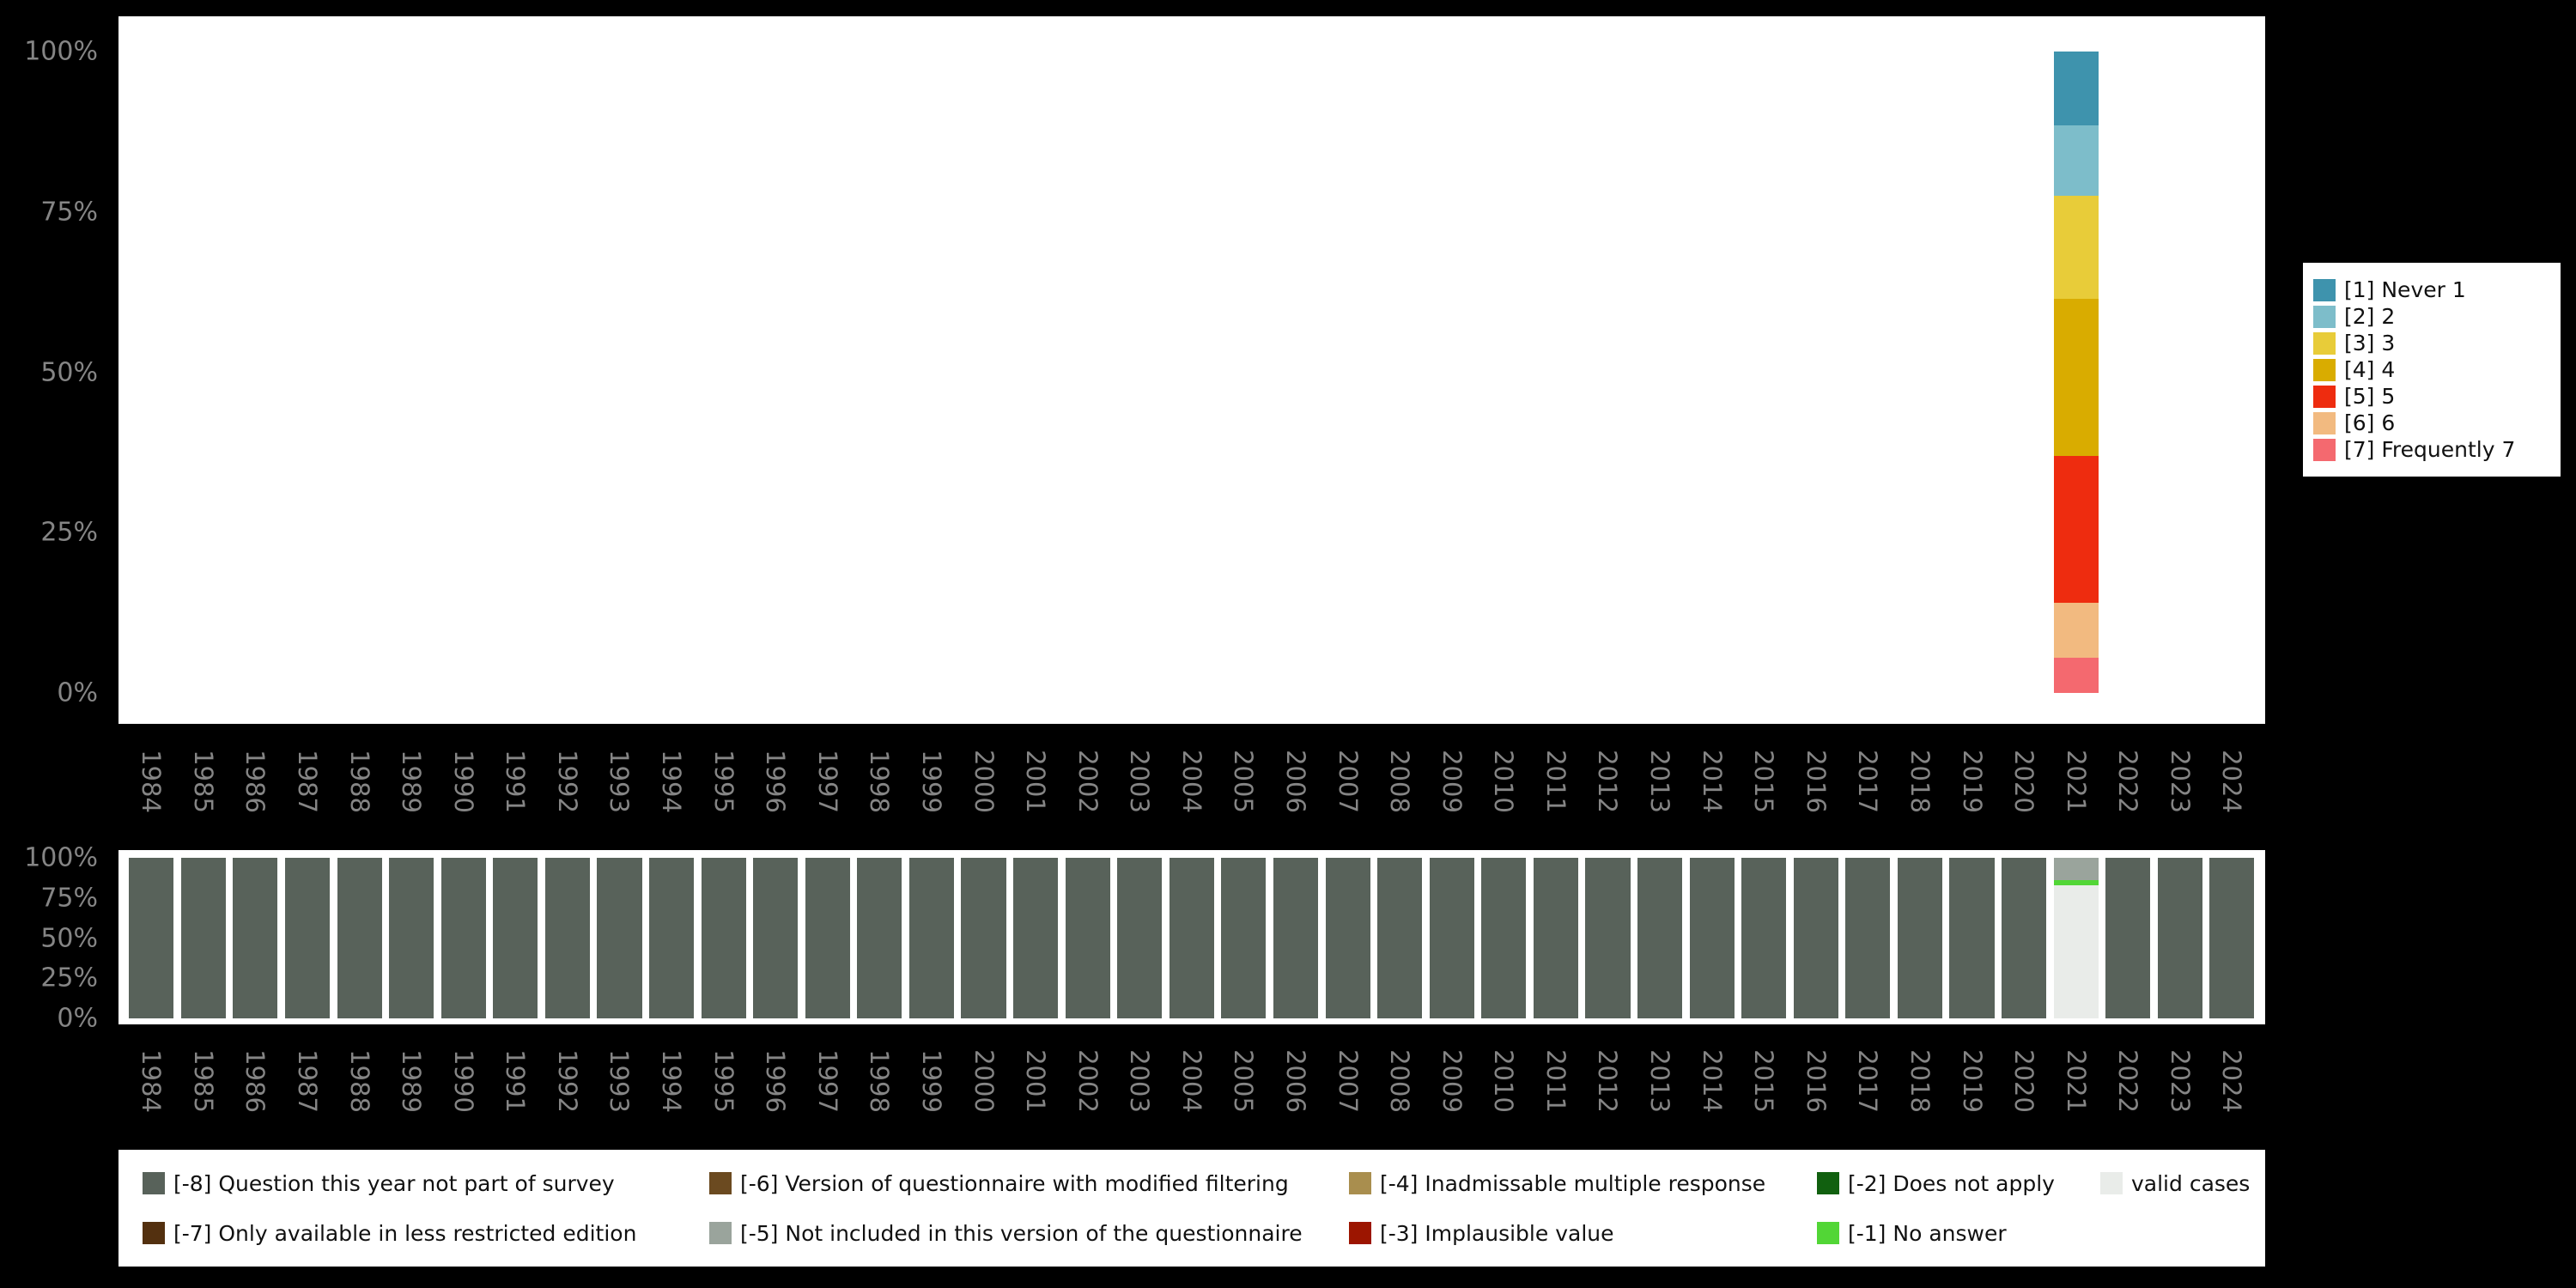  What do you see at coordinates (1660, 781) in the screenshot?
I see `x-axis-label-slot: 2013` at bounding box center [1660, 781].